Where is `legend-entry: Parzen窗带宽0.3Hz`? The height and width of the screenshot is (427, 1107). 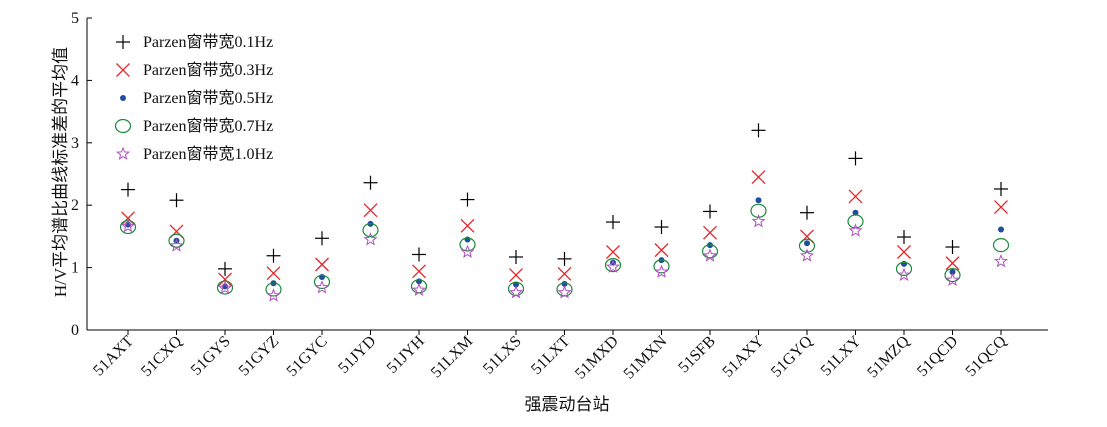 legend-entry: Parzen窗带宽0.3Hz is located at coordinates (208, 70).